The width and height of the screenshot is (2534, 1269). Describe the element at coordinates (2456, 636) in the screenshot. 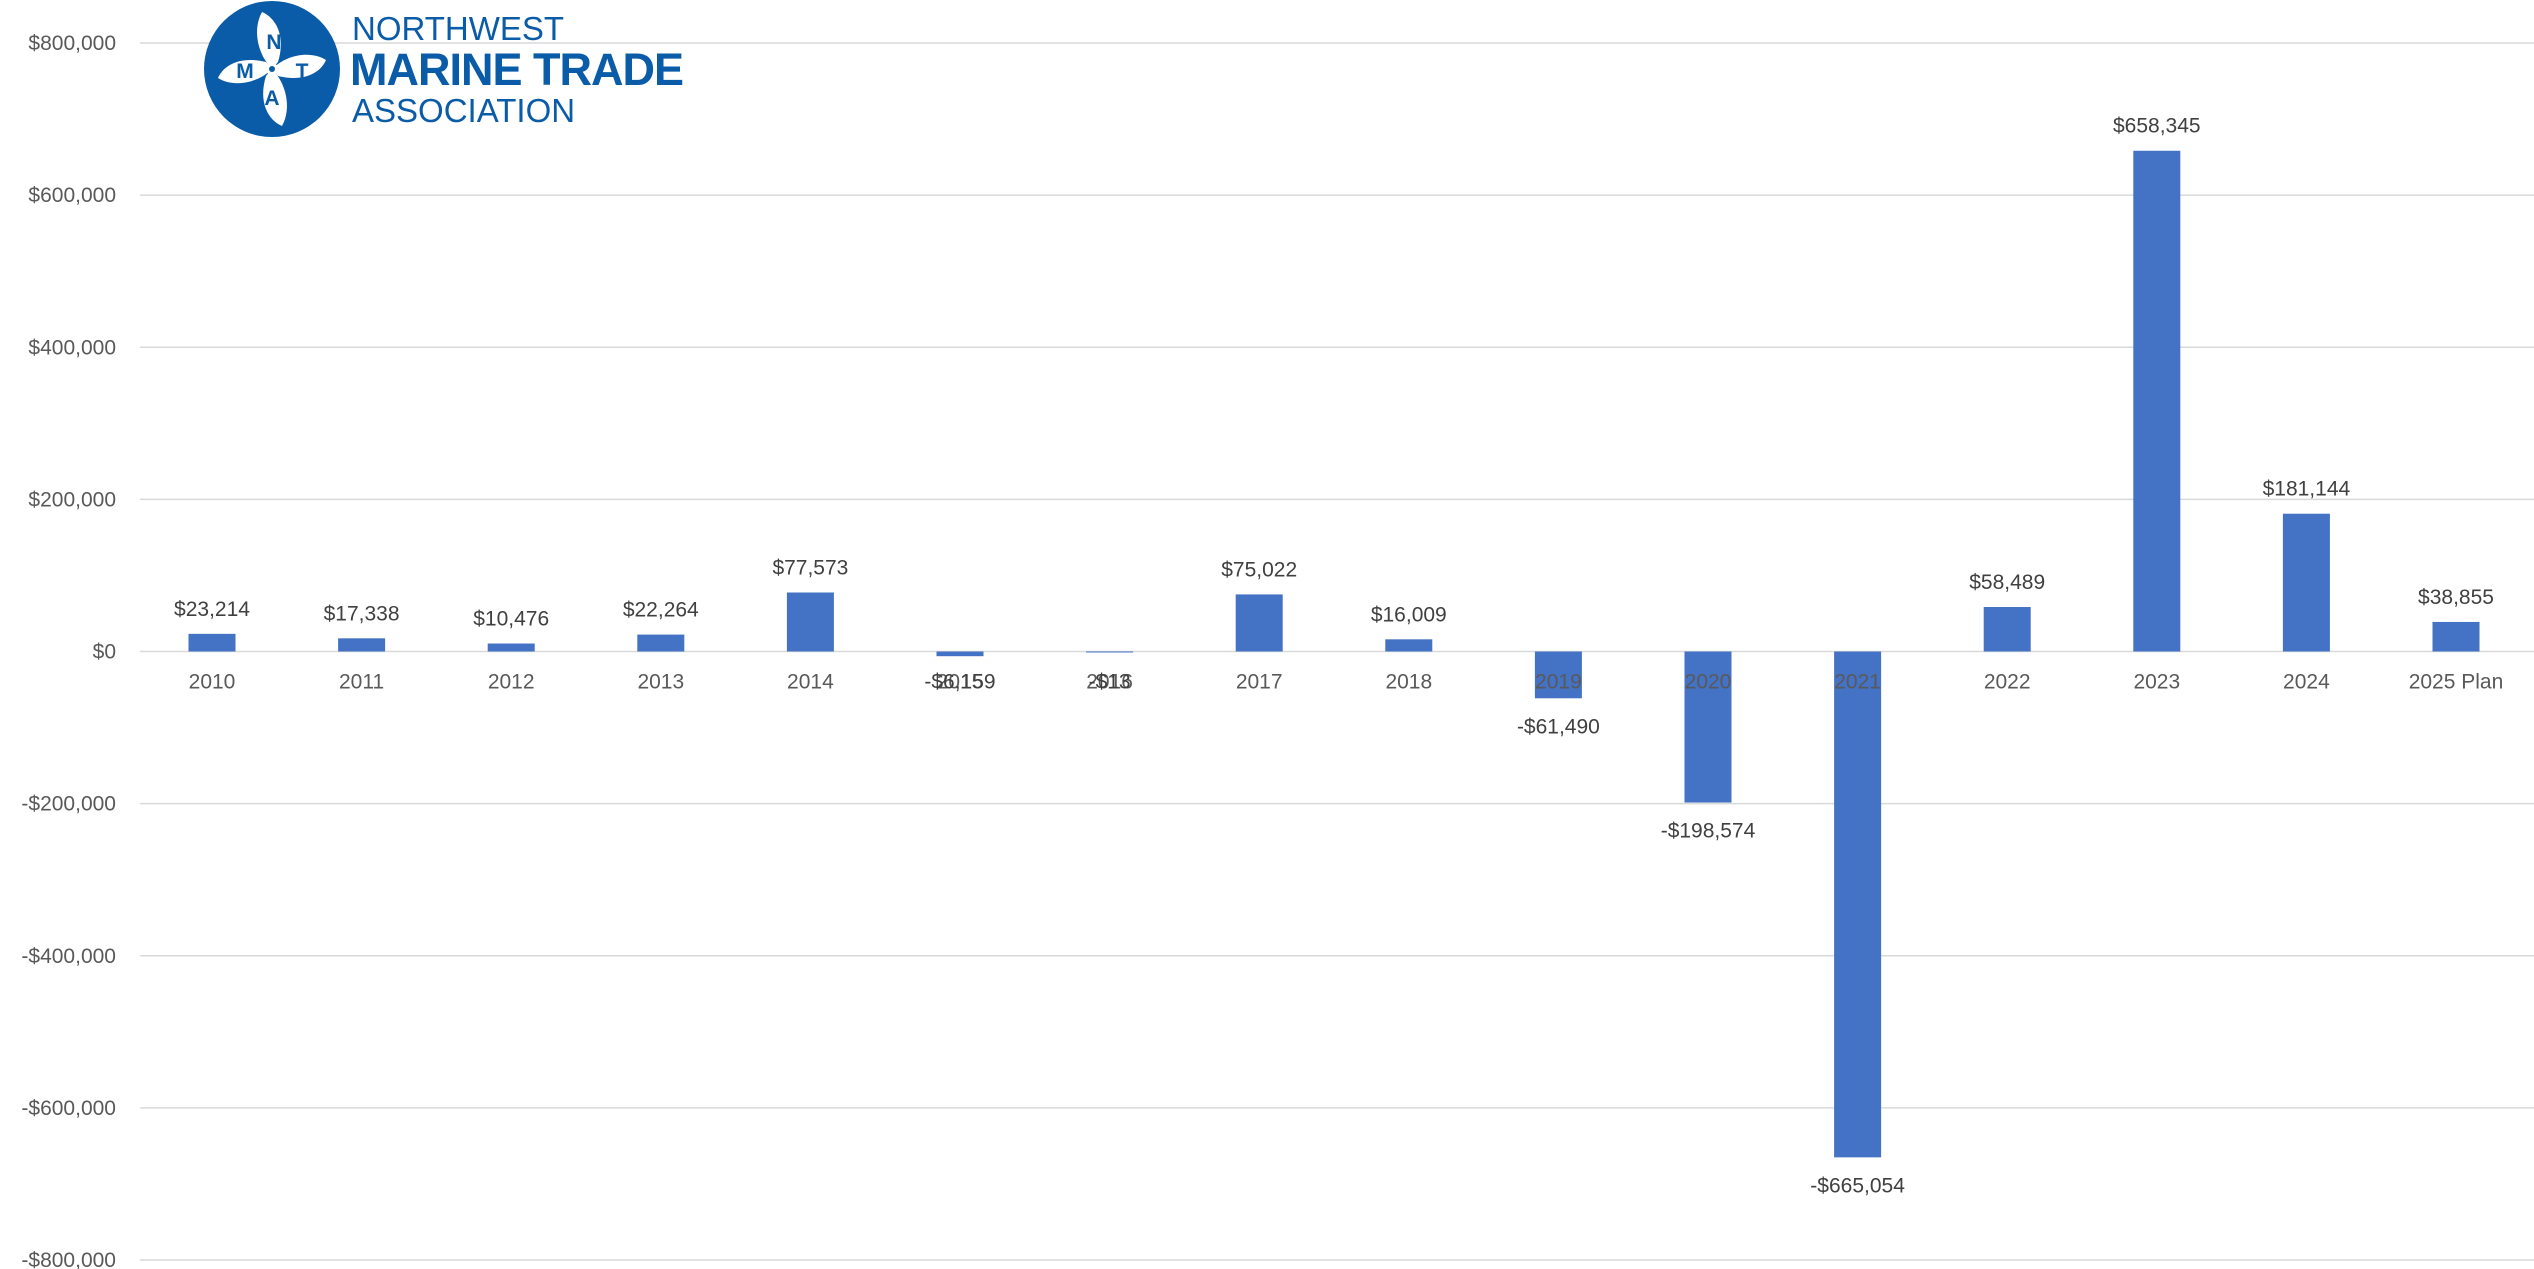

I see `bar-2025-plan` at that location.